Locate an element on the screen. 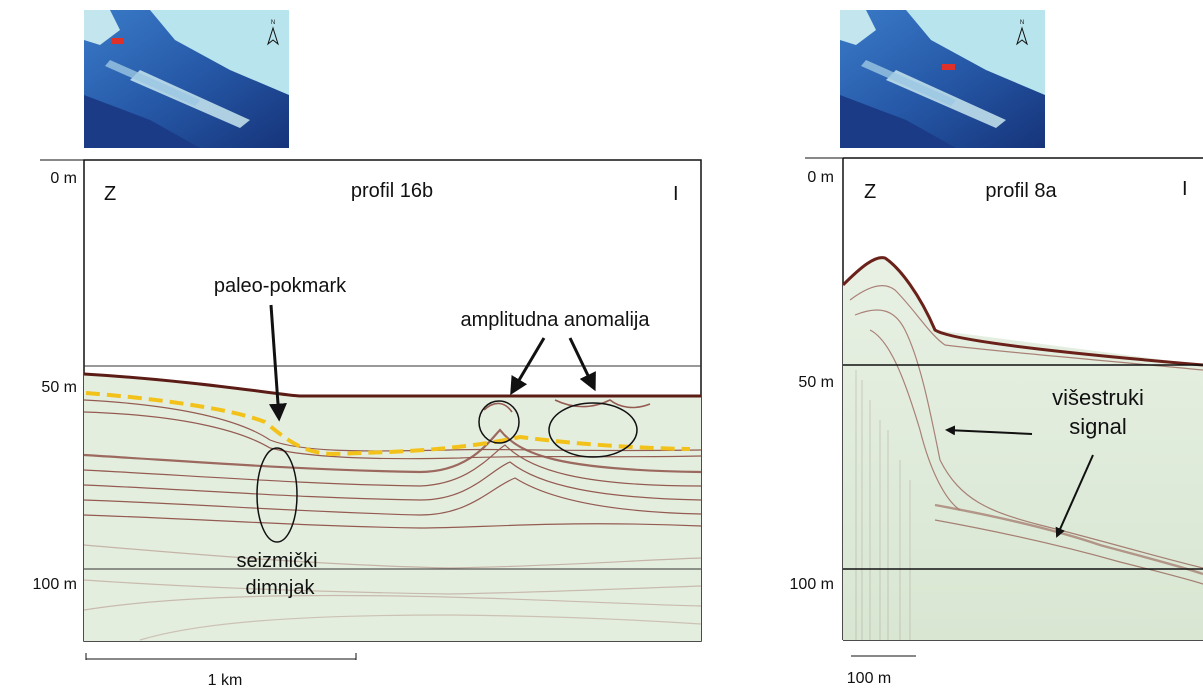 This screenshot has width=1203, height=691. scale-bar-left is located at coordinates (221, 656).